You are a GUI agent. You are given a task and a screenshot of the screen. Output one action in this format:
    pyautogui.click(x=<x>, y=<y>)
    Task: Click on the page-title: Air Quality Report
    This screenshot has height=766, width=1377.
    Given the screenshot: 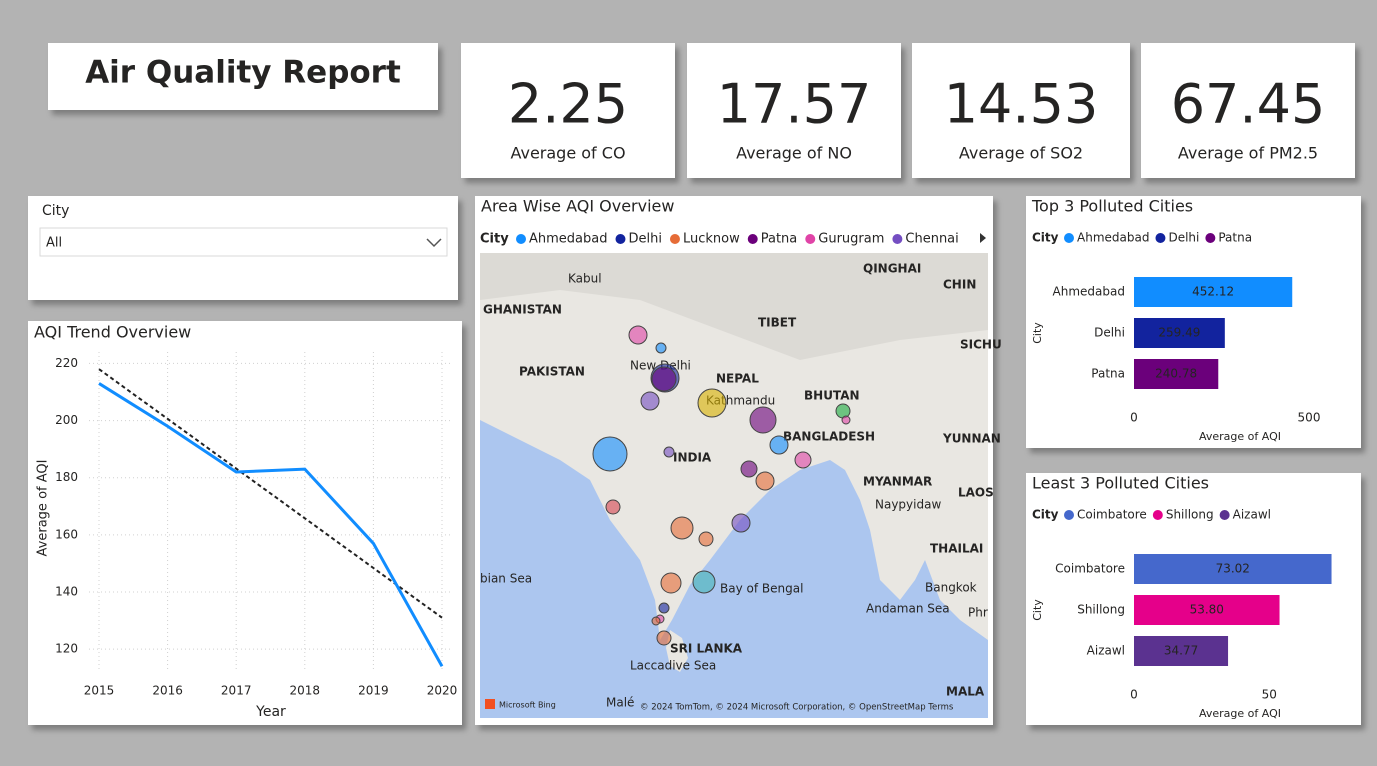 What is the action you would take?
    pyautogui.click(x=243, y=73)
    